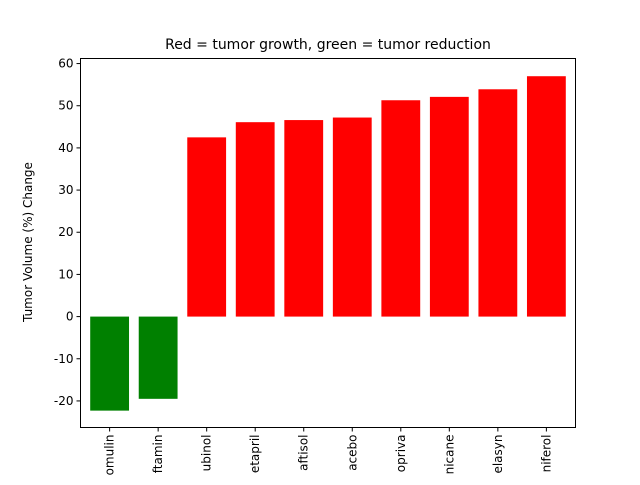 Image resolution: width=640 pixels, height=485 pixels. Describe the element at coordinates (70, 317) in the screenshot. I see `y-tick-label: 0` at that location.